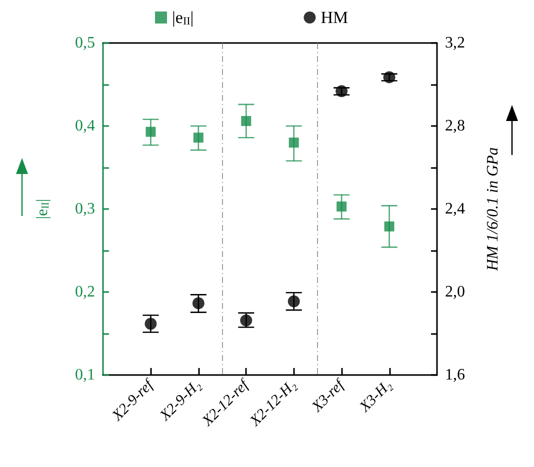 This screenshot has width=534, height=467. I want to click on y-axis-title: |eII|, so click(43, 209).